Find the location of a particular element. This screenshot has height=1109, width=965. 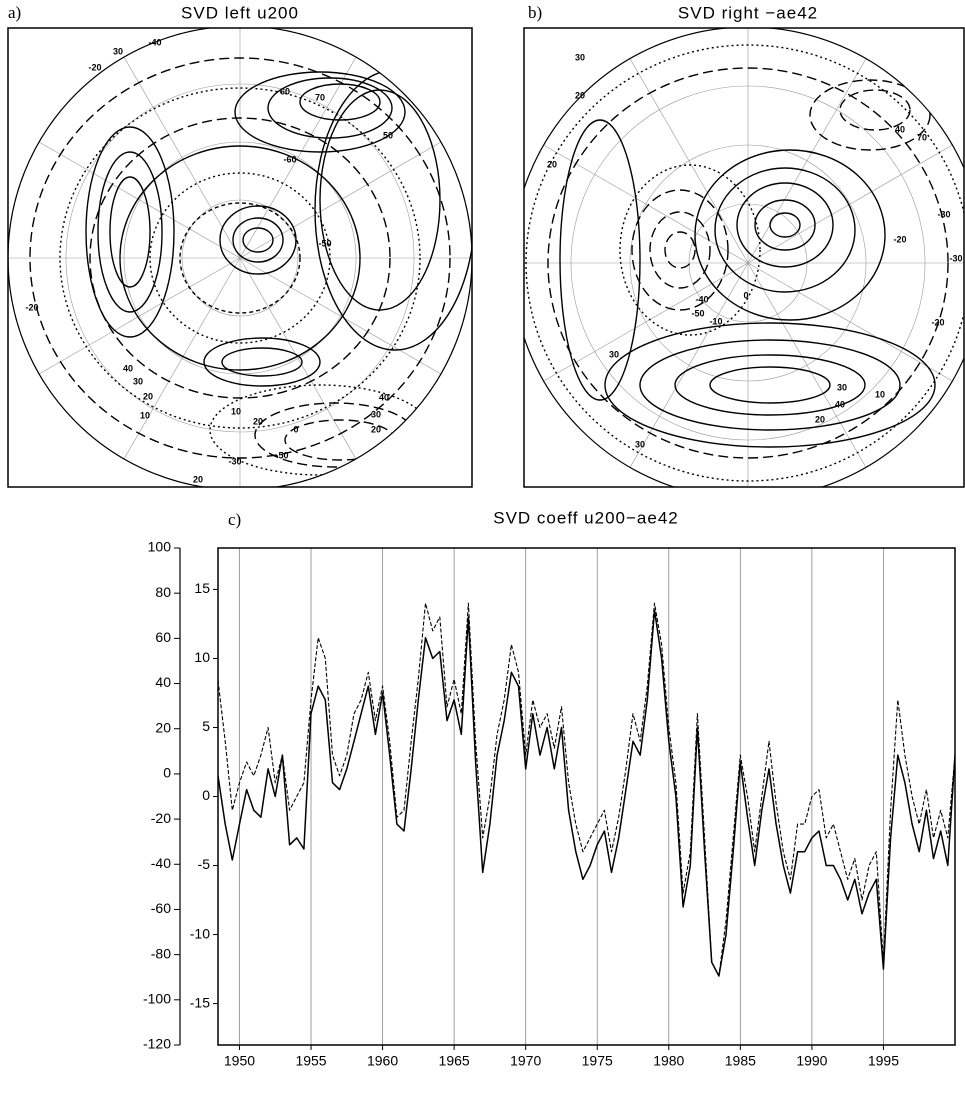

y2-tick-label: 20 is located at coordinates (163, 727).